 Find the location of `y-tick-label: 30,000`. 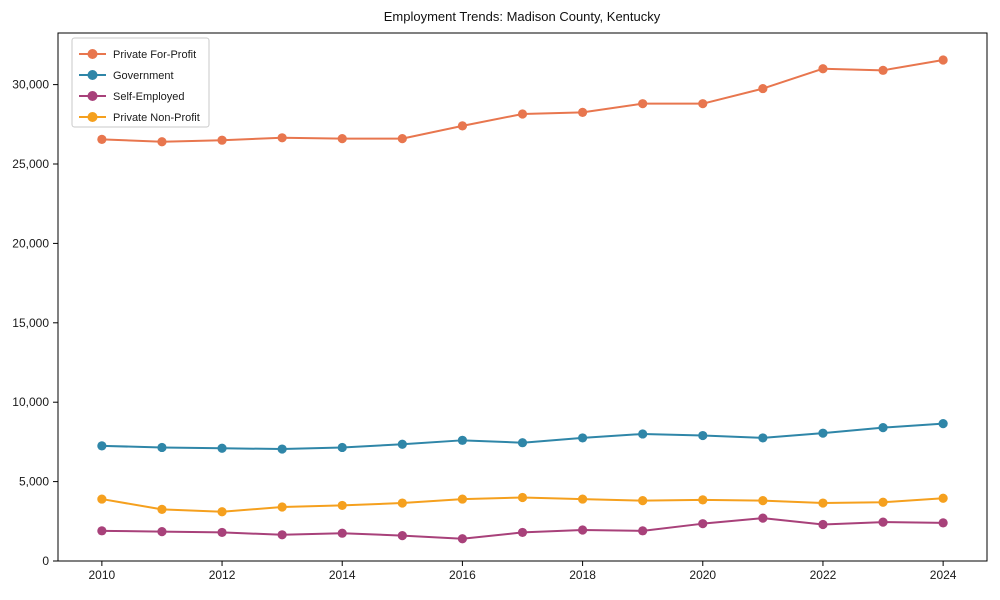

y-tick-label: 30,000 is located at coordinates (30, 85).